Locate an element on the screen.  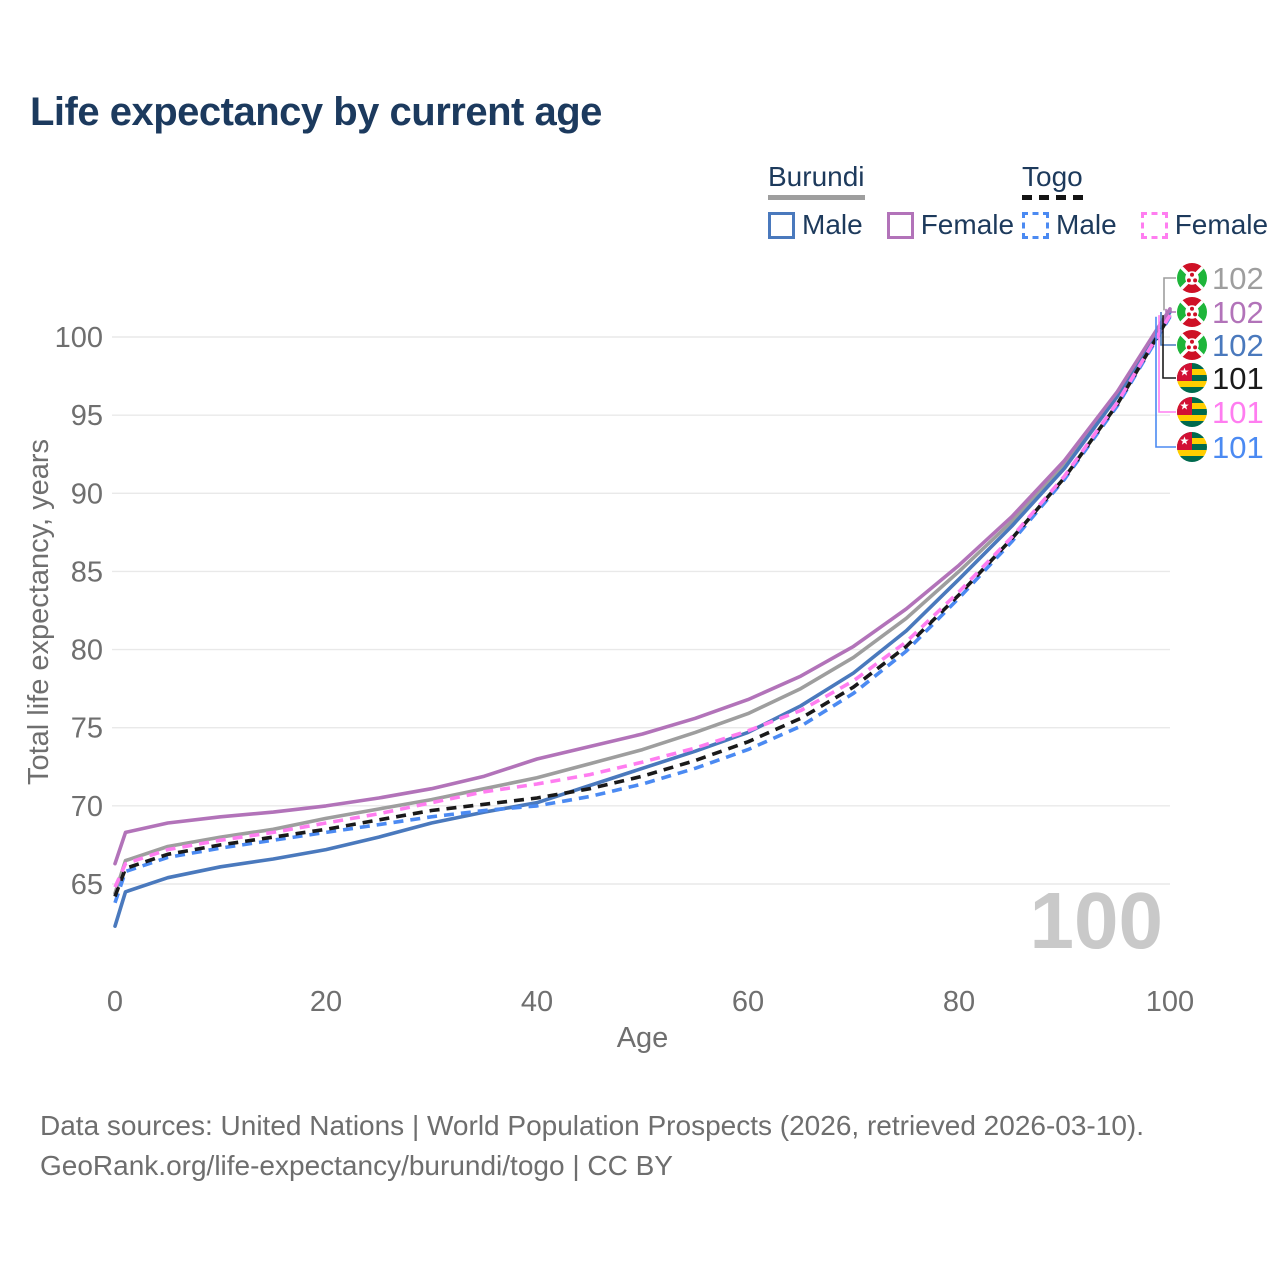
x-tick-100: 100 is located at coordinates (1170, 1002).